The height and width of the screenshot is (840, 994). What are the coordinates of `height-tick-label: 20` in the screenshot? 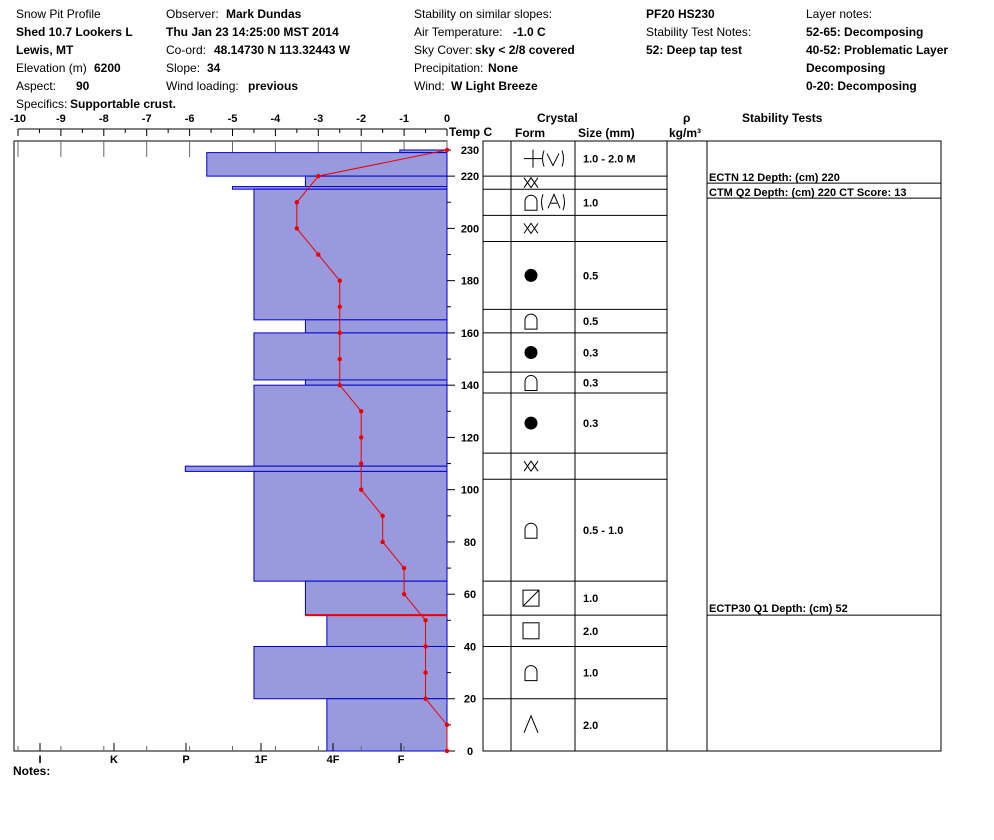 It's located at (470, 700).